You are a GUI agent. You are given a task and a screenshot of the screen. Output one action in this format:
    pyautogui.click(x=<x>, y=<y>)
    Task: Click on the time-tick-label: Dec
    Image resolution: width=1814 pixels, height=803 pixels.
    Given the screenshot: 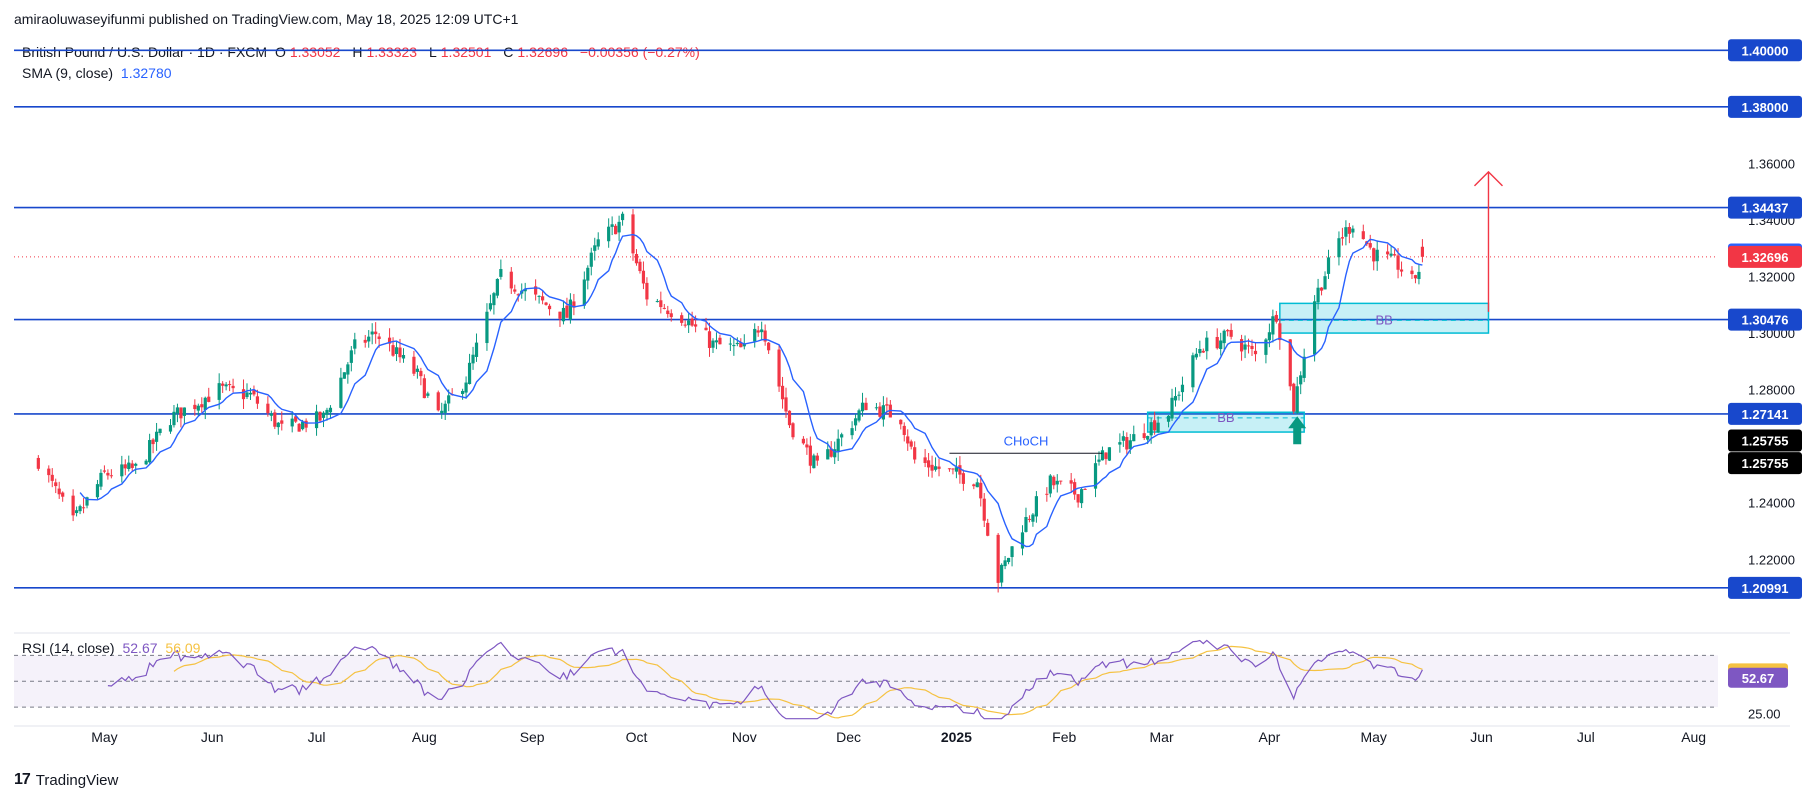 What is the action you would take?
    pyautogui.click(x=848, y=737)
    